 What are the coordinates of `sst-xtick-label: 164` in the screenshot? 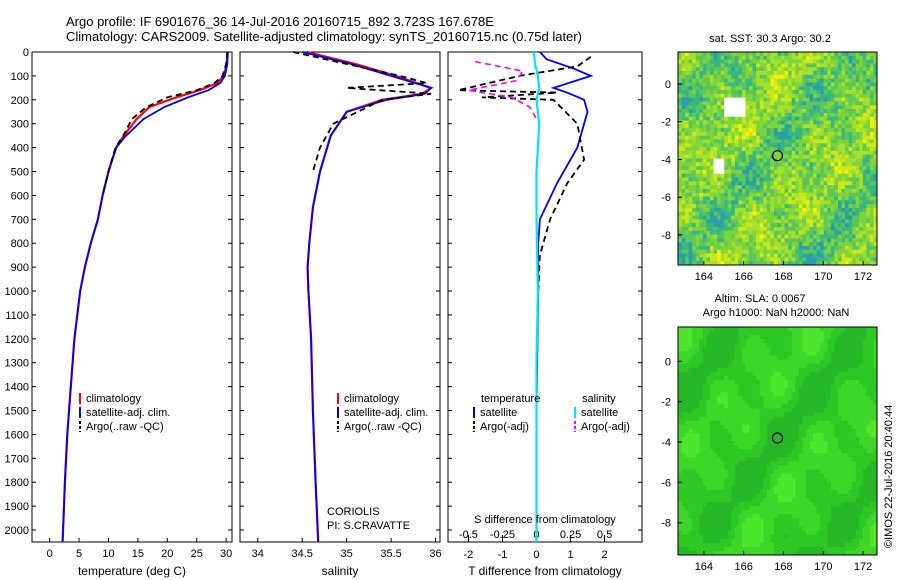 It's located at (704, 277).